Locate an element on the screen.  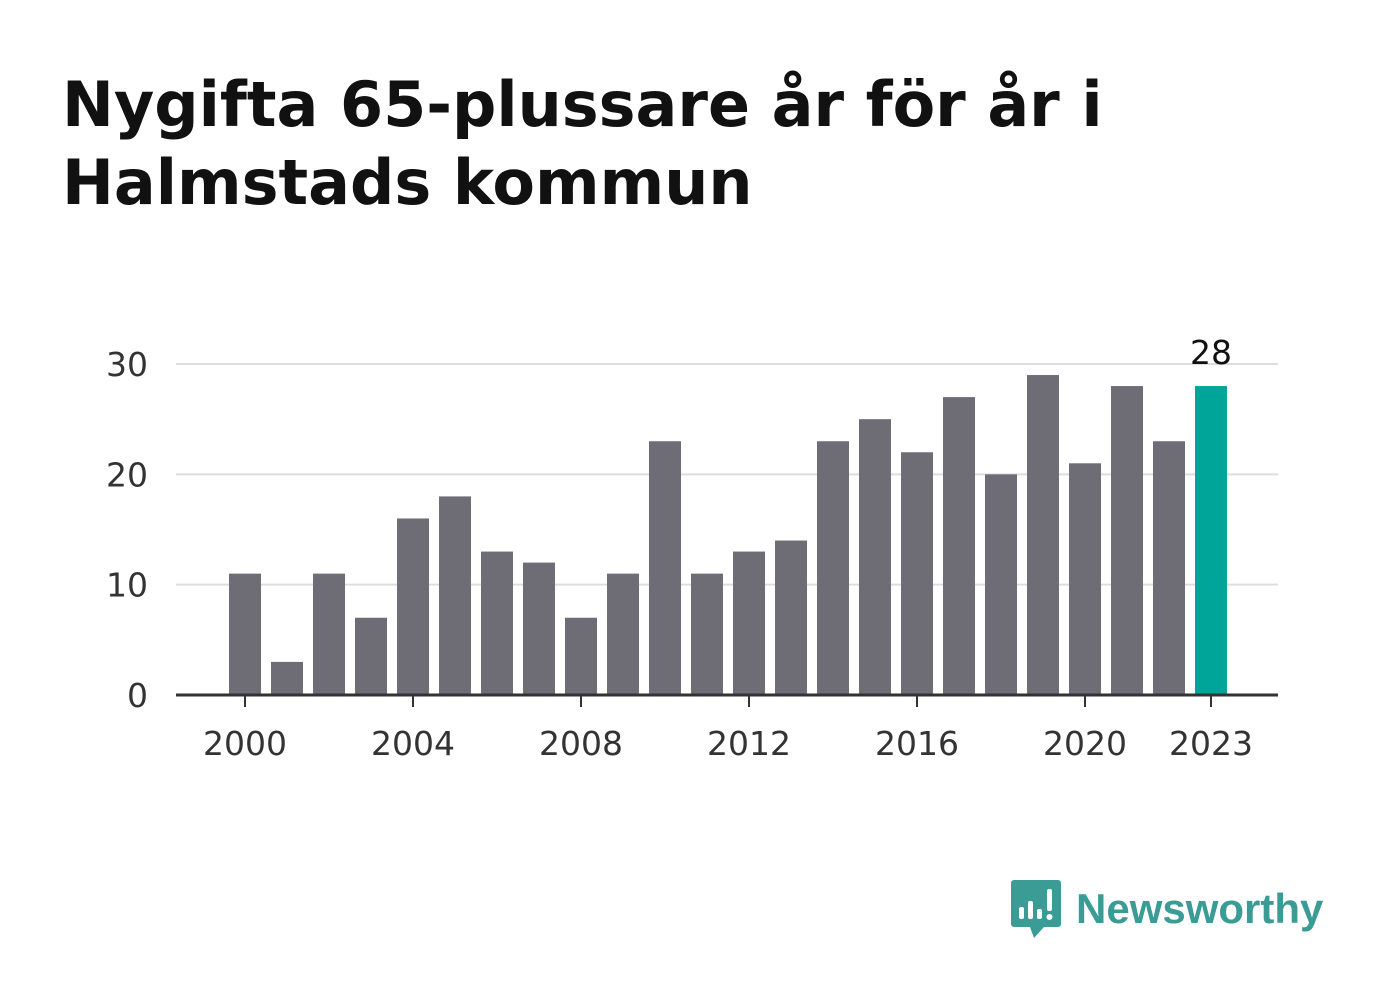
y-tick-label: 30 is located at coordinates (127, 364).